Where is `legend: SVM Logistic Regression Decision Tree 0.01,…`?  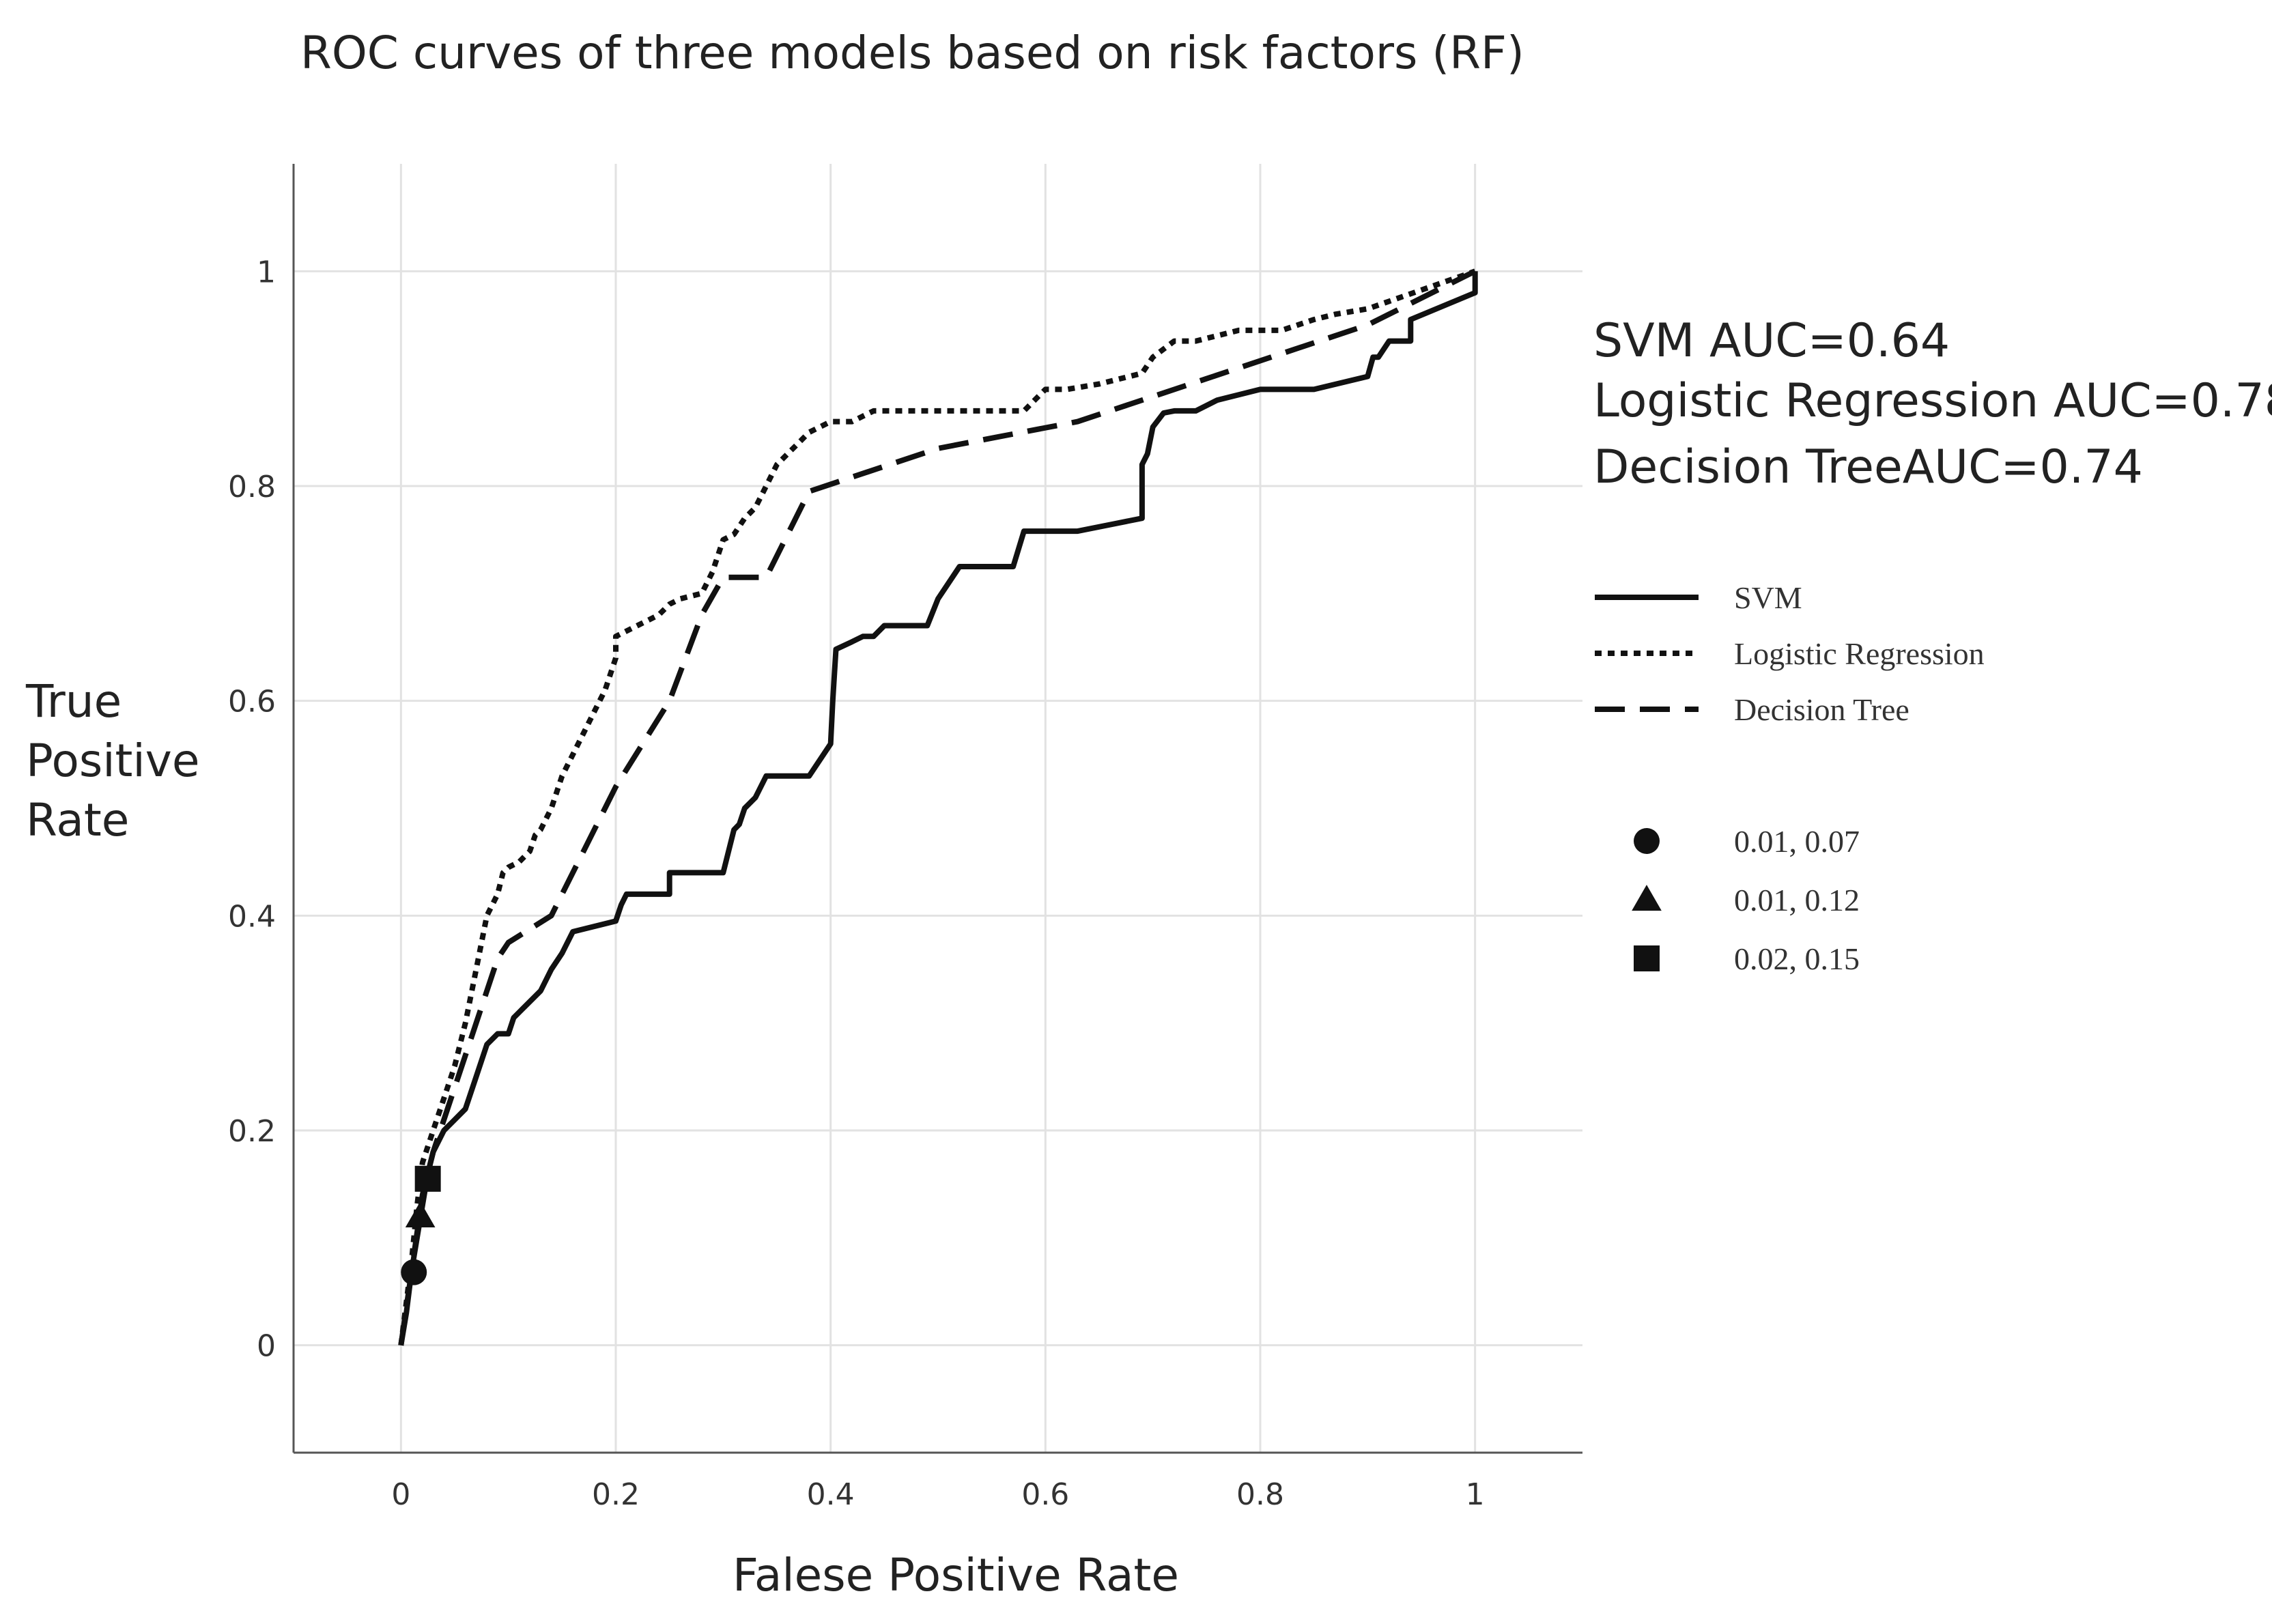 legend: SVM Logistic Regression Decision Tree 0.01,… is located at coordinates (1790, 778).